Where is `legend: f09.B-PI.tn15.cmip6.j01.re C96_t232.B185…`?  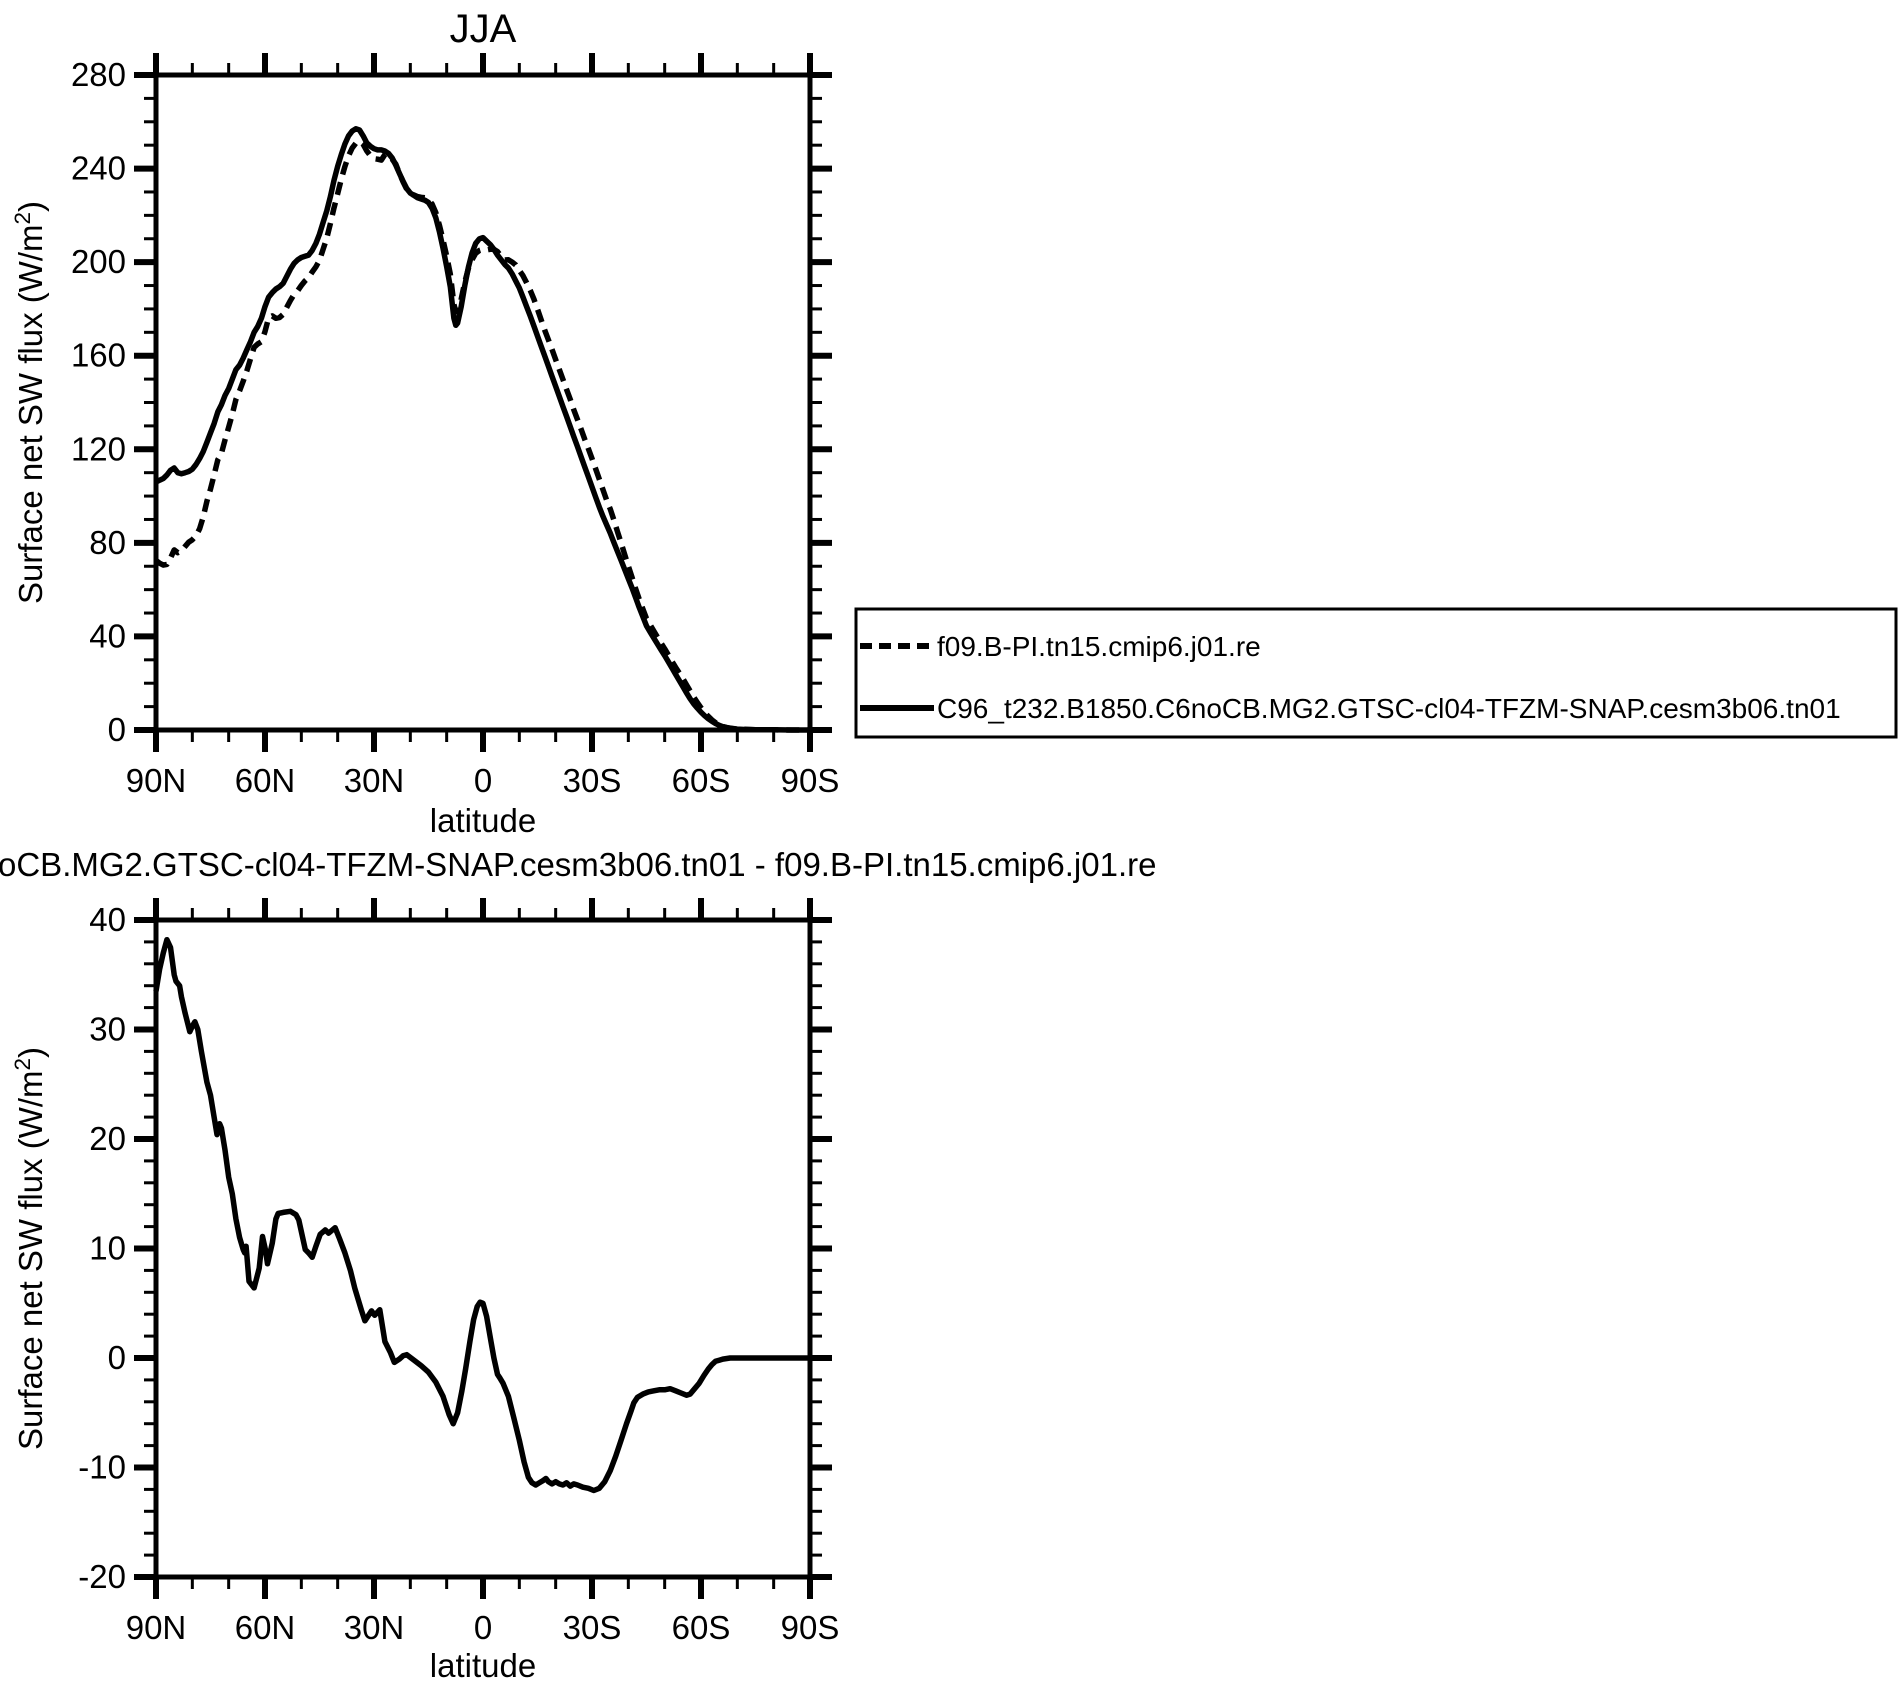 legend: f09.B-PI.tn15.cmip6.j01.re C96_t232.B185… is located at coordinates (1376, 673).